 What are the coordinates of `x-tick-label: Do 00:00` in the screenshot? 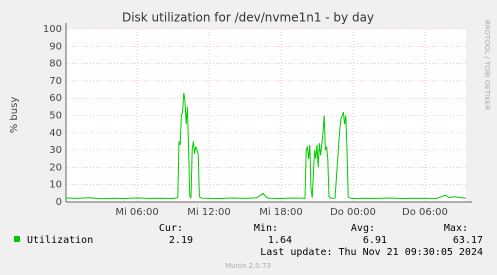 It's located at (353, 212).